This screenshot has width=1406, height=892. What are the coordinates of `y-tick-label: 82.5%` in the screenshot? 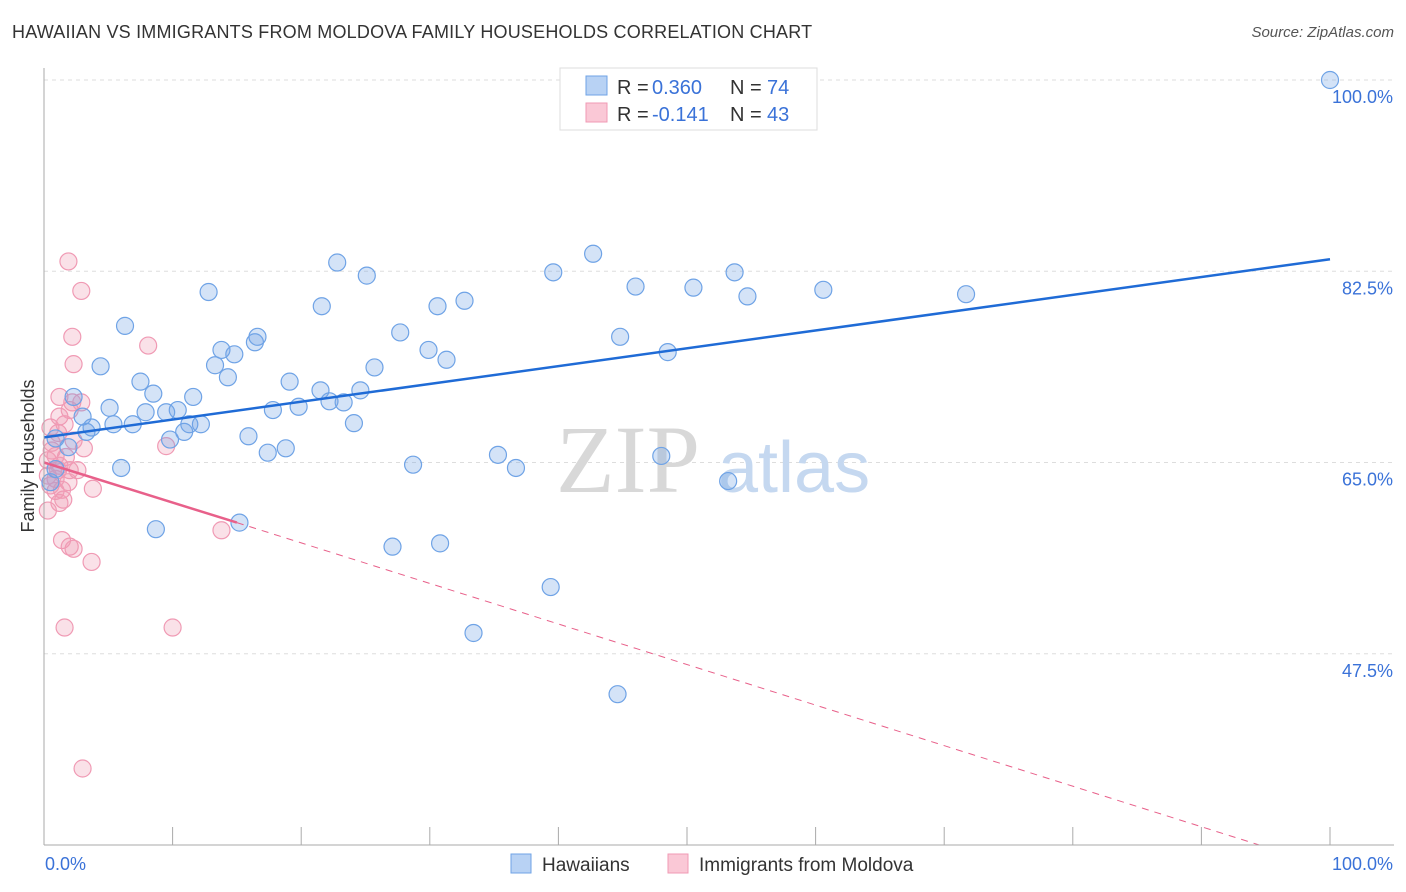 It's located at (1367, 288).